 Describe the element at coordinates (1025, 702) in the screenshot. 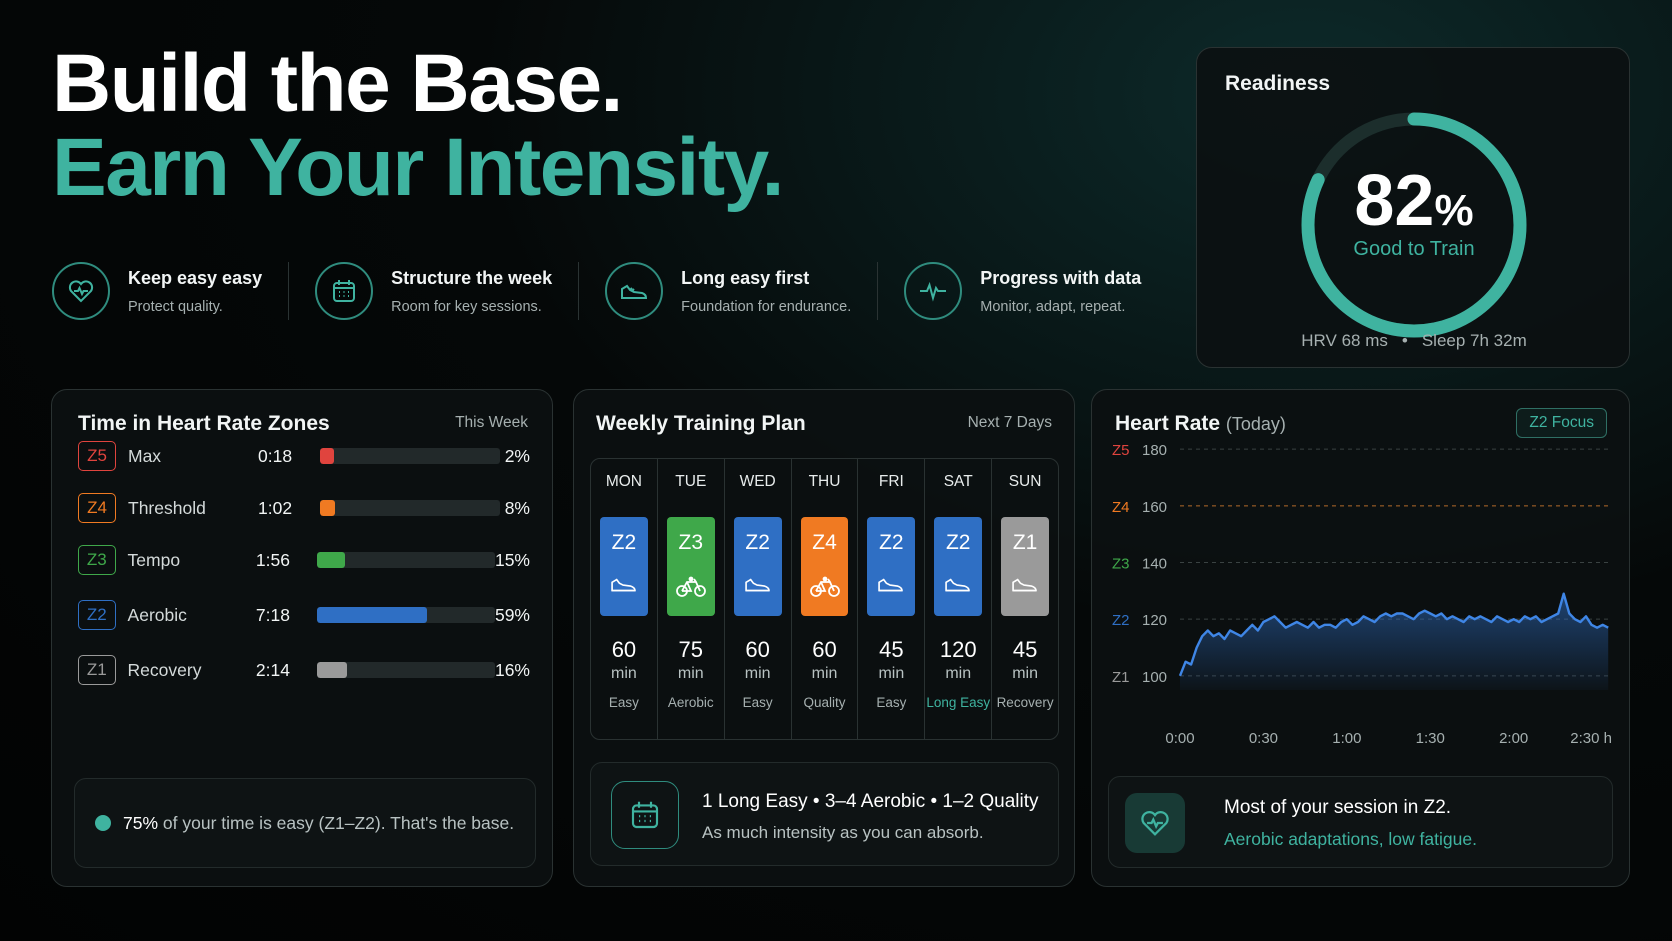

I see `day-type: Recovery` at that location.